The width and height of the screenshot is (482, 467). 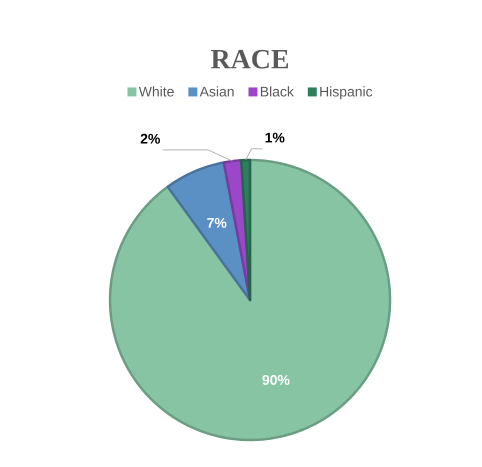 What do you see at coordinates (216, 223) in the screenshot?
I see `data-label: 7%` at bounding box center [216, 223].